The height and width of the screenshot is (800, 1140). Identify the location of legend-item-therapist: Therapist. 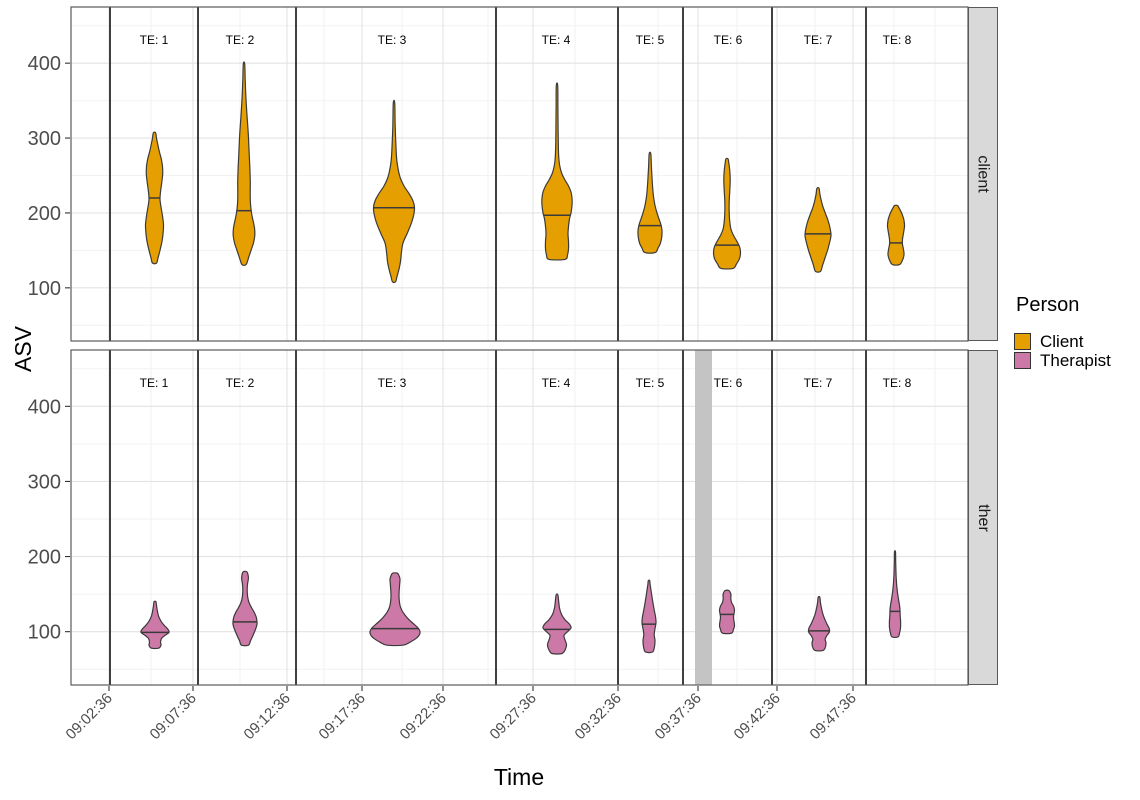
(1062, 360).